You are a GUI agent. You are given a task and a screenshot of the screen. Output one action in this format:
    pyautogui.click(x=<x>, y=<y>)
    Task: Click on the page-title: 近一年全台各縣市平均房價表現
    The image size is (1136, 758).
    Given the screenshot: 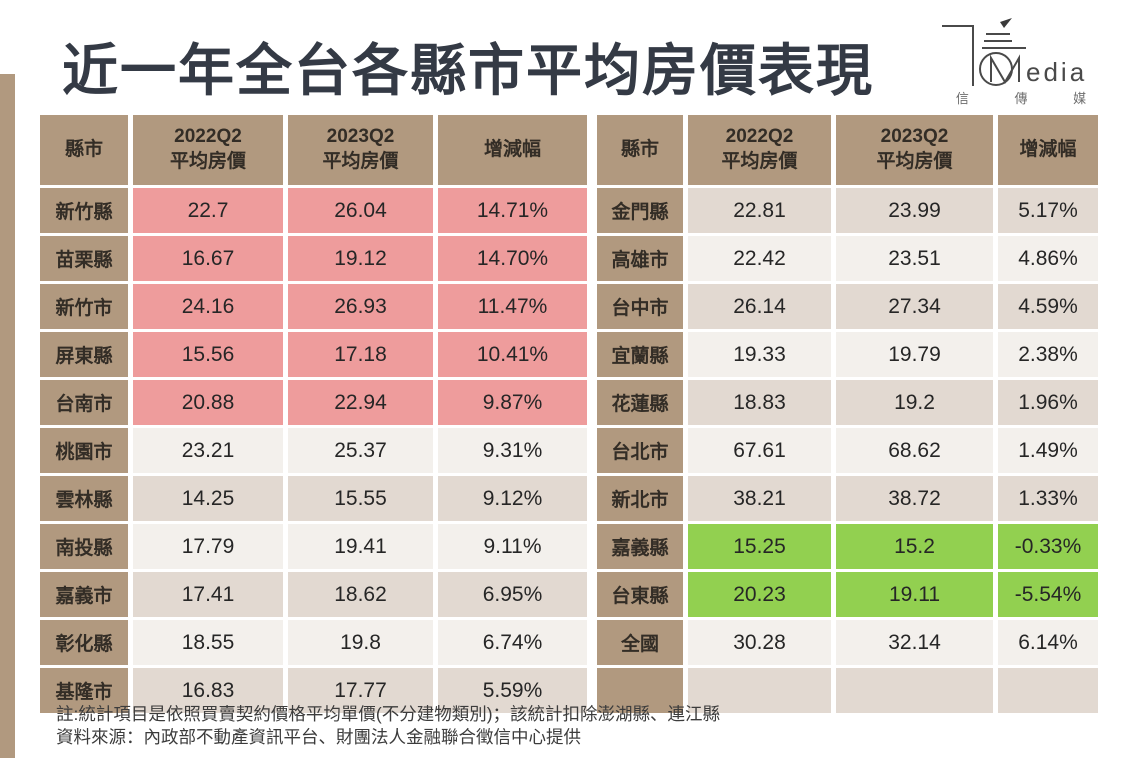 What is the action you would take?
    pyautogui.click(x=468, y=70)
    